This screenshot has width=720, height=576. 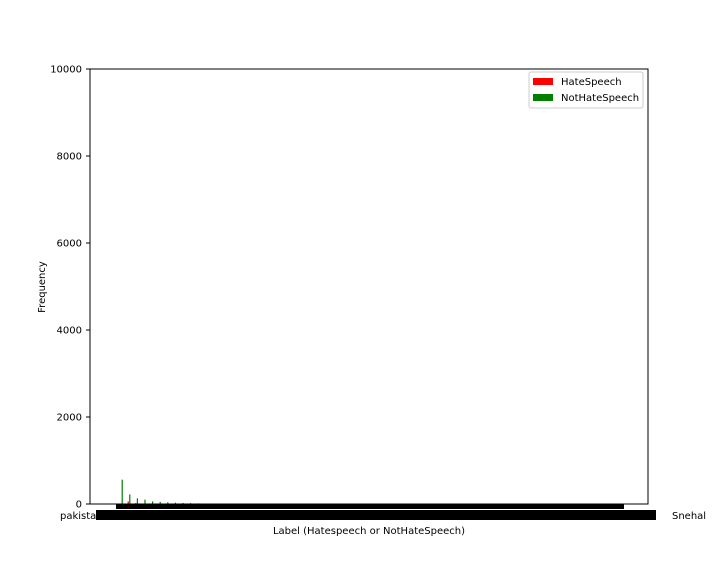 I want to click on y-tick-label: 0, so click(x=79, y=505).